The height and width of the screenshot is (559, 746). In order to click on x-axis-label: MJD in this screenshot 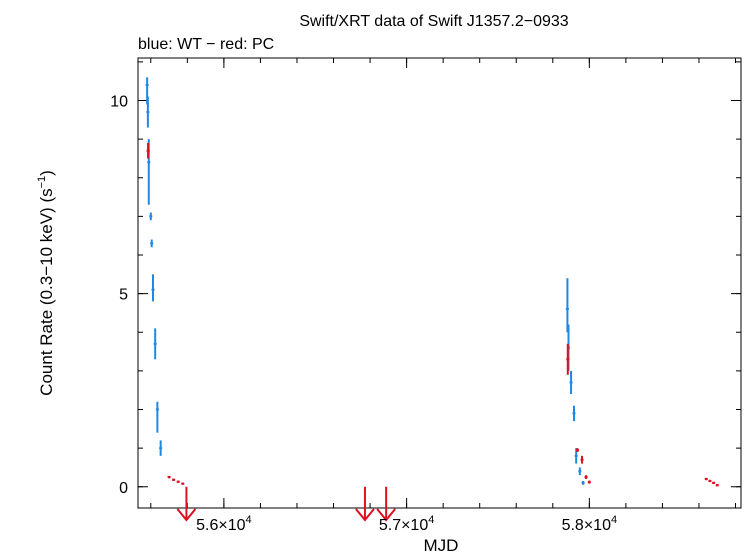, I will do `click(441, 545)`.